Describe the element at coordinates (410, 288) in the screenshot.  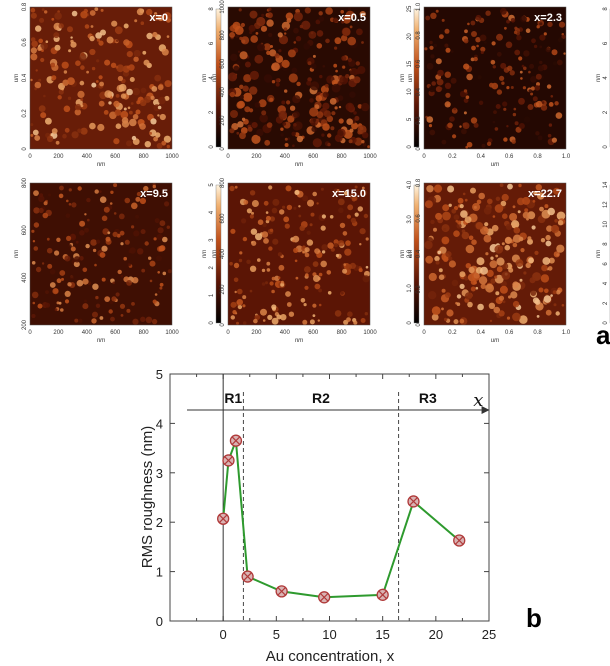
I see `colorbar-tick-label: 1.0` at that location.